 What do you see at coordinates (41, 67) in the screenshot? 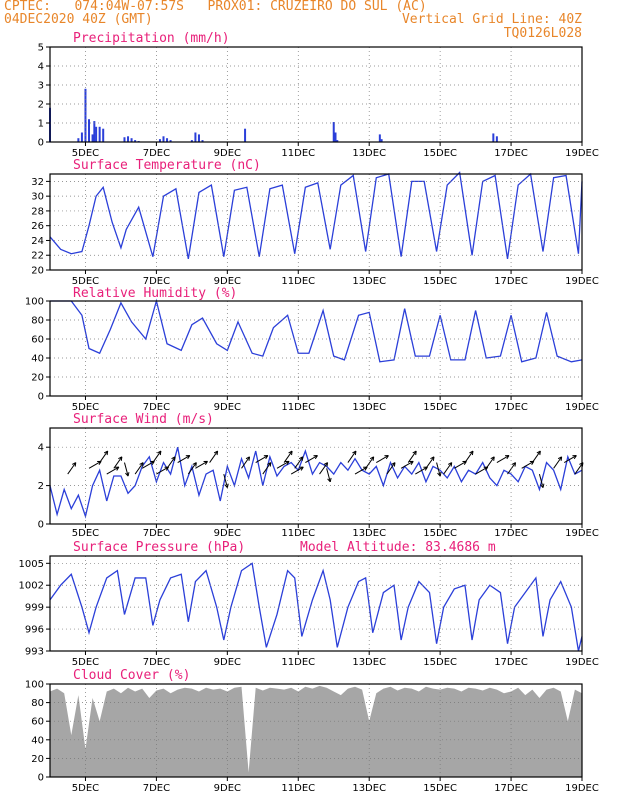
I see `y-tick-label: 4` at bounding box center [41, 67].